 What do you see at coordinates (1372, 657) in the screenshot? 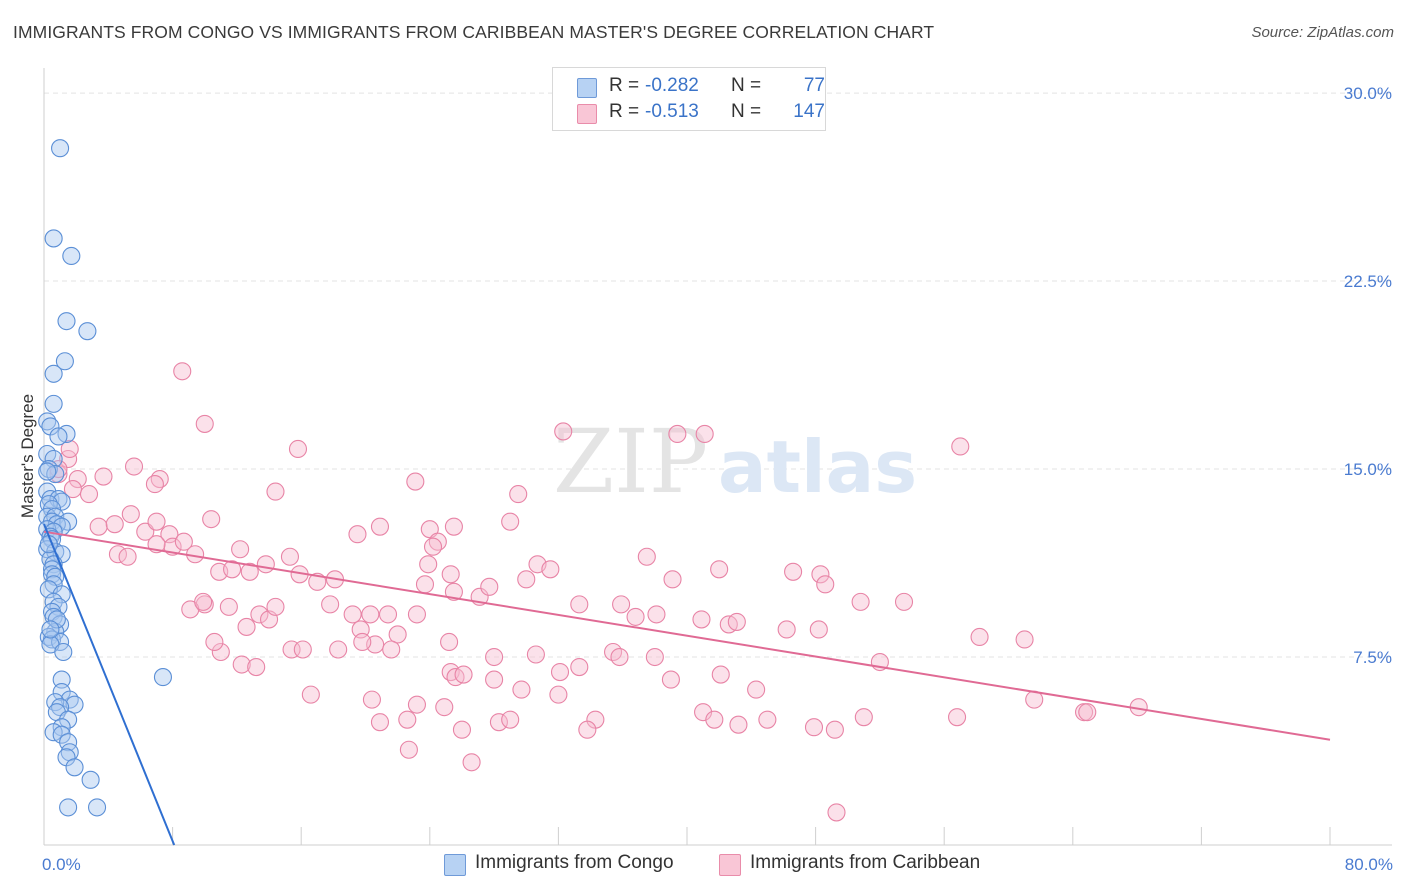
I see `y-tick-label: 7.5%` at bounding box center [1372, 657].